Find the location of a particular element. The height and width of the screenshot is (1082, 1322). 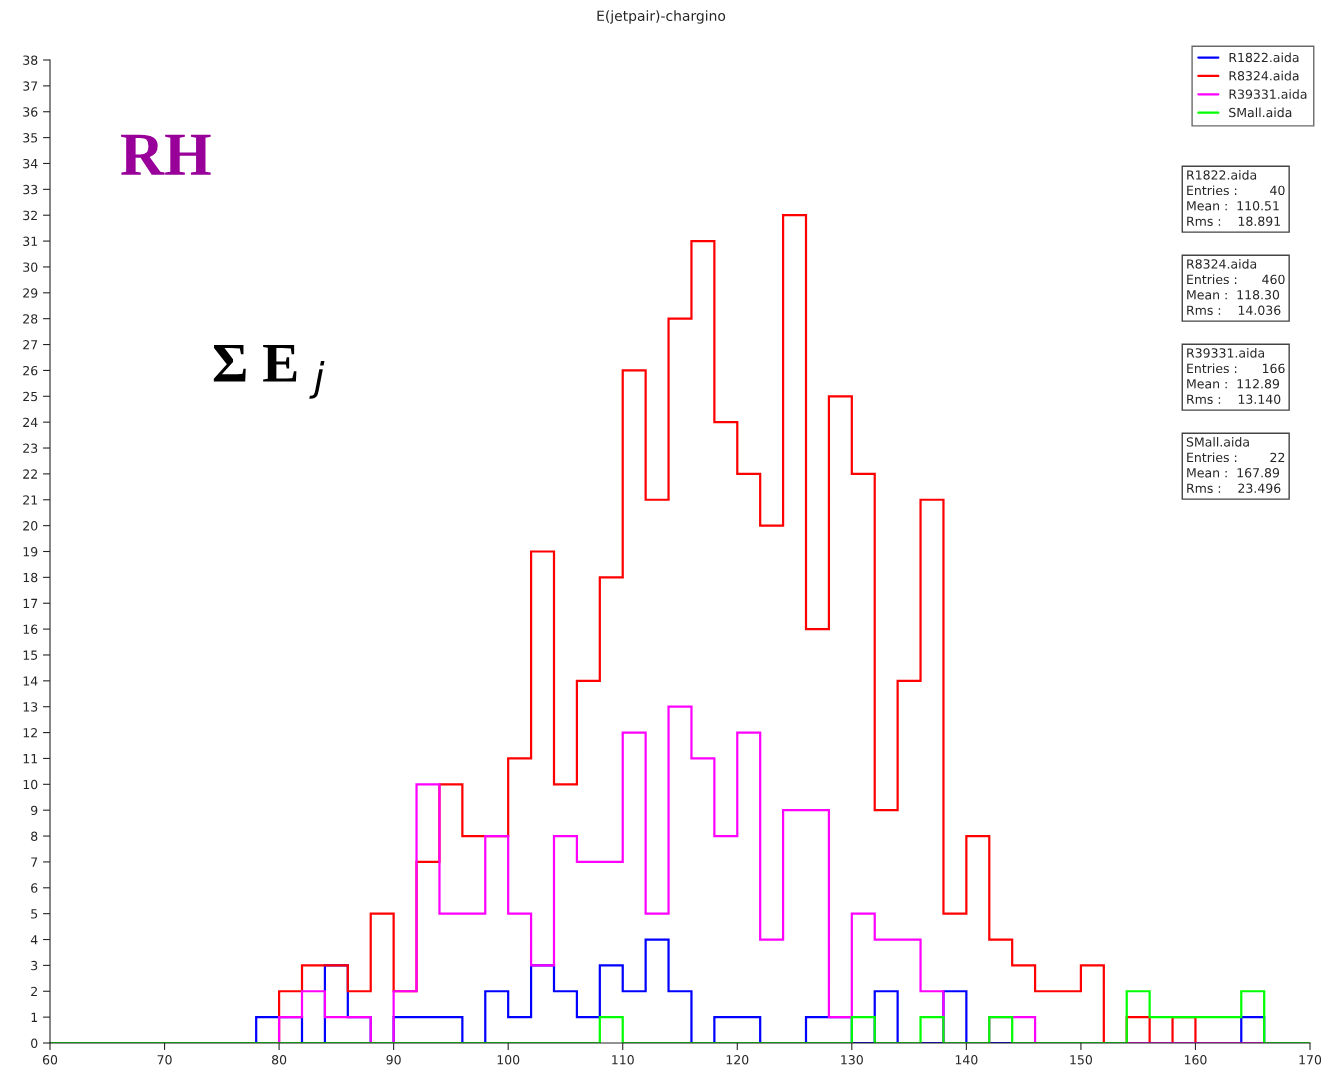

y-tick-label: 7 is located at coordinates (34, 862).